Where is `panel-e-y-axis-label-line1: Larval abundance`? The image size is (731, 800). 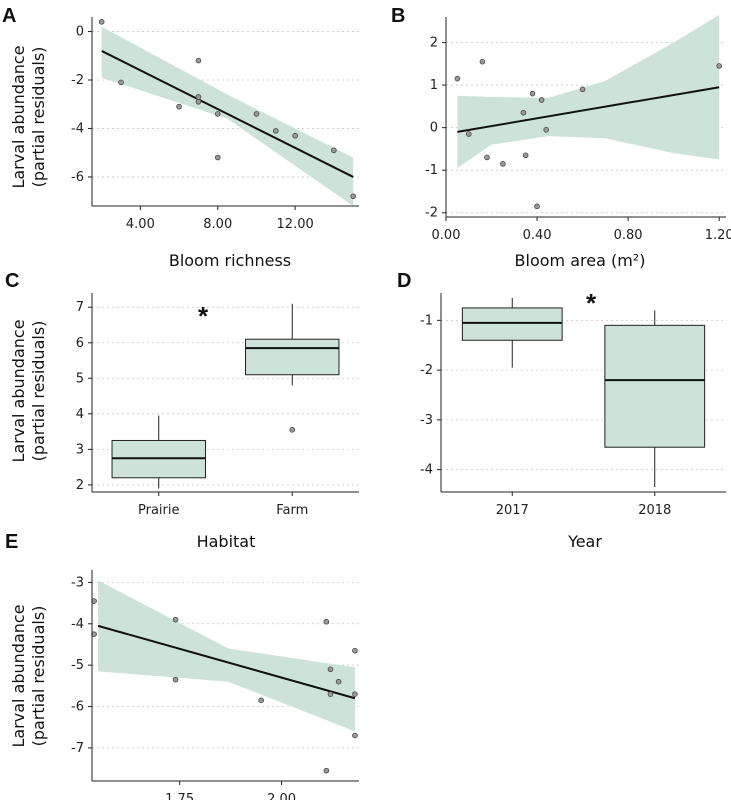 panel-e-y-axis-label-line1: Larval abundance is located at coordinates (18, 675).